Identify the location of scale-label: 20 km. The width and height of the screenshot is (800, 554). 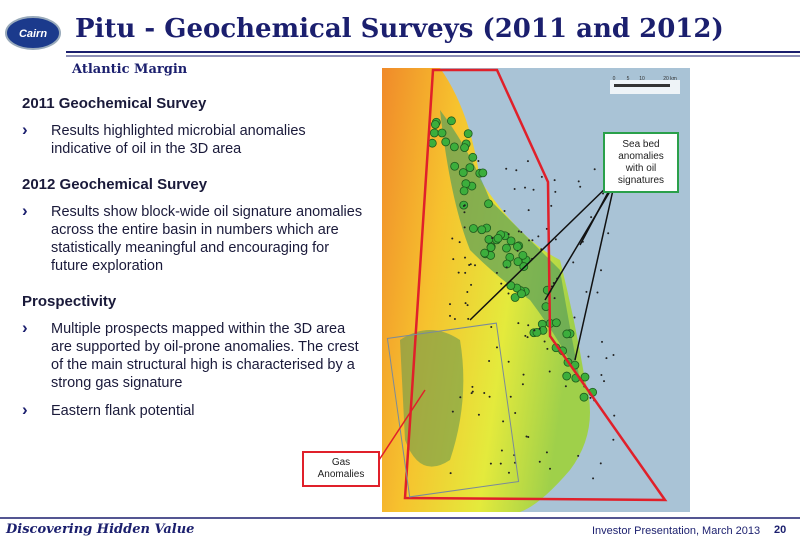
(670, 79).